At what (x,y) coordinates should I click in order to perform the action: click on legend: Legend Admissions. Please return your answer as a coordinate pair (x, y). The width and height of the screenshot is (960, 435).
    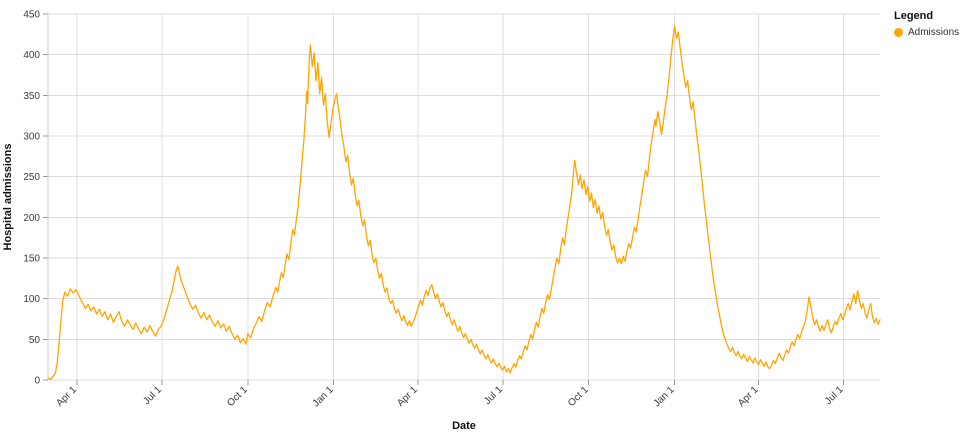
    Looking at the image, I should click on (926, 24).